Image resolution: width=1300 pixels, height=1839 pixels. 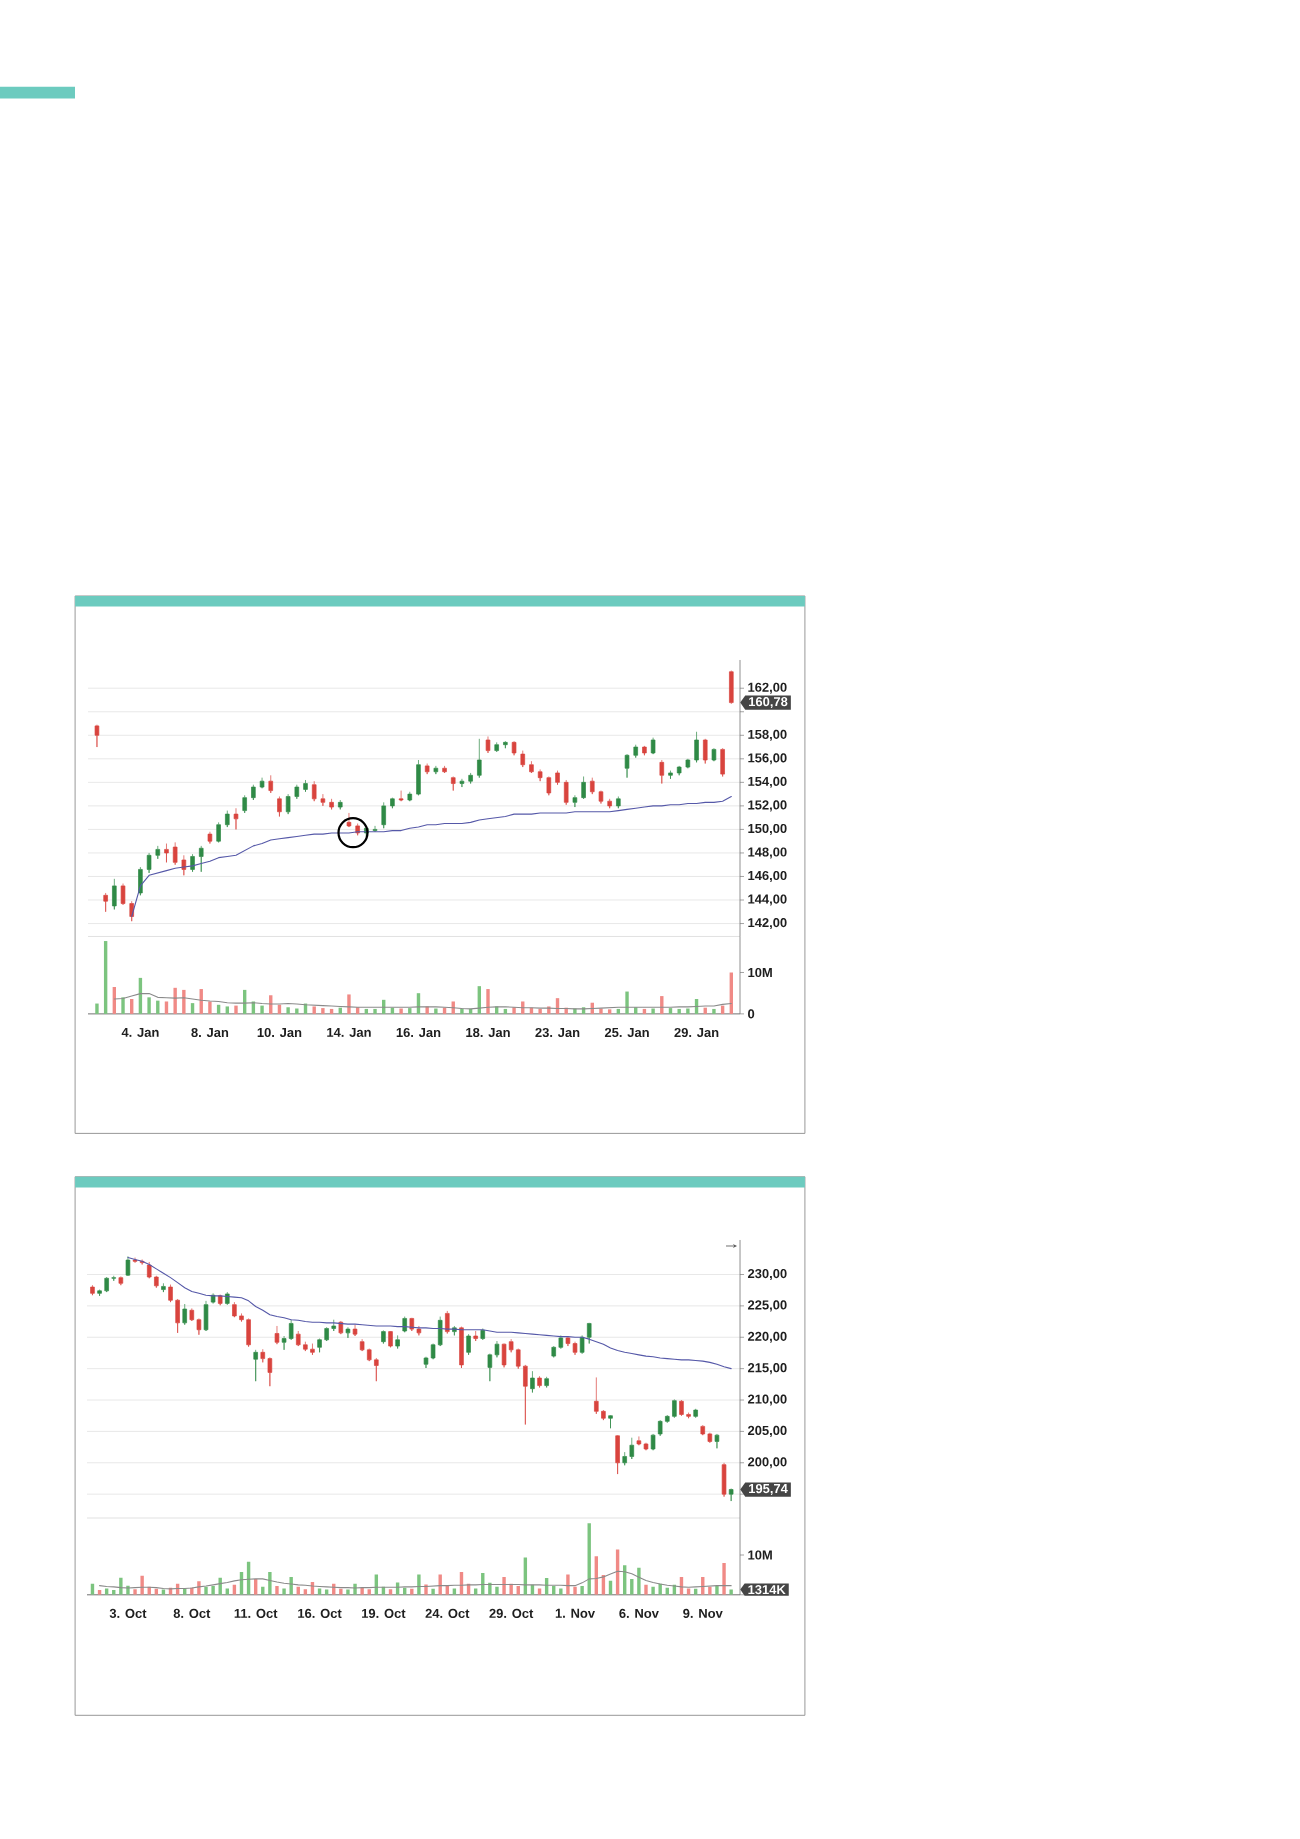 I want to click on y-tick-label: 200,00, so click(x=767, y=1463).